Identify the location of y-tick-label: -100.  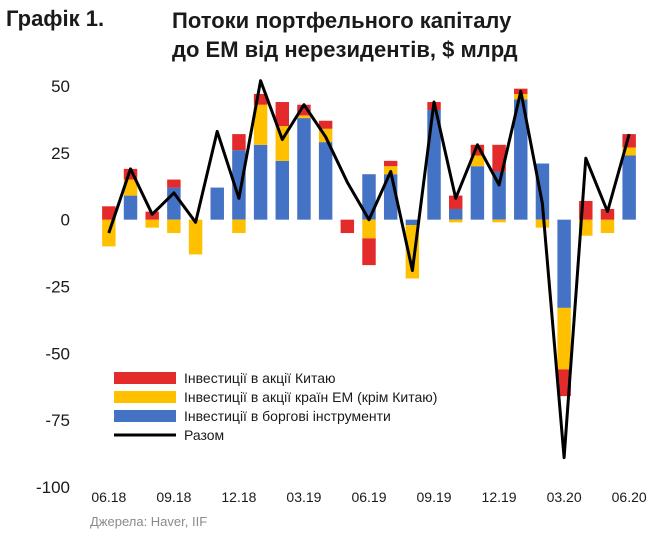
(53, 487).